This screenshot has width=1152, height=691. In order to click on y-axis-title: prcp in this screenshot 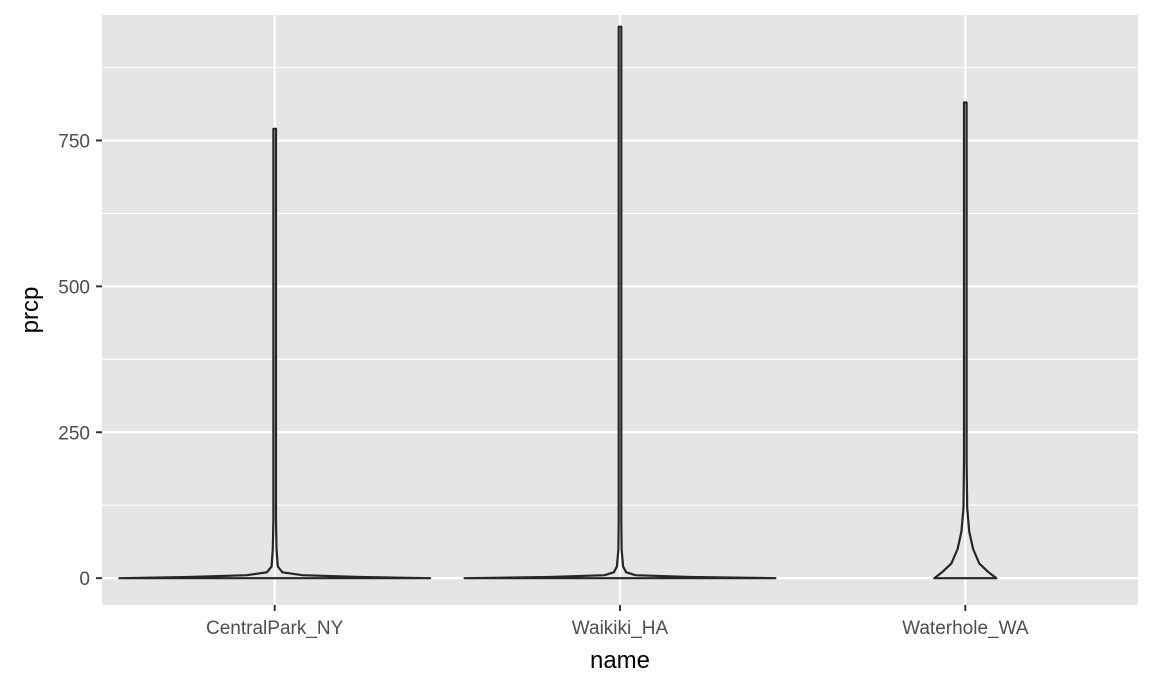, I will do `click(30, 310)`.